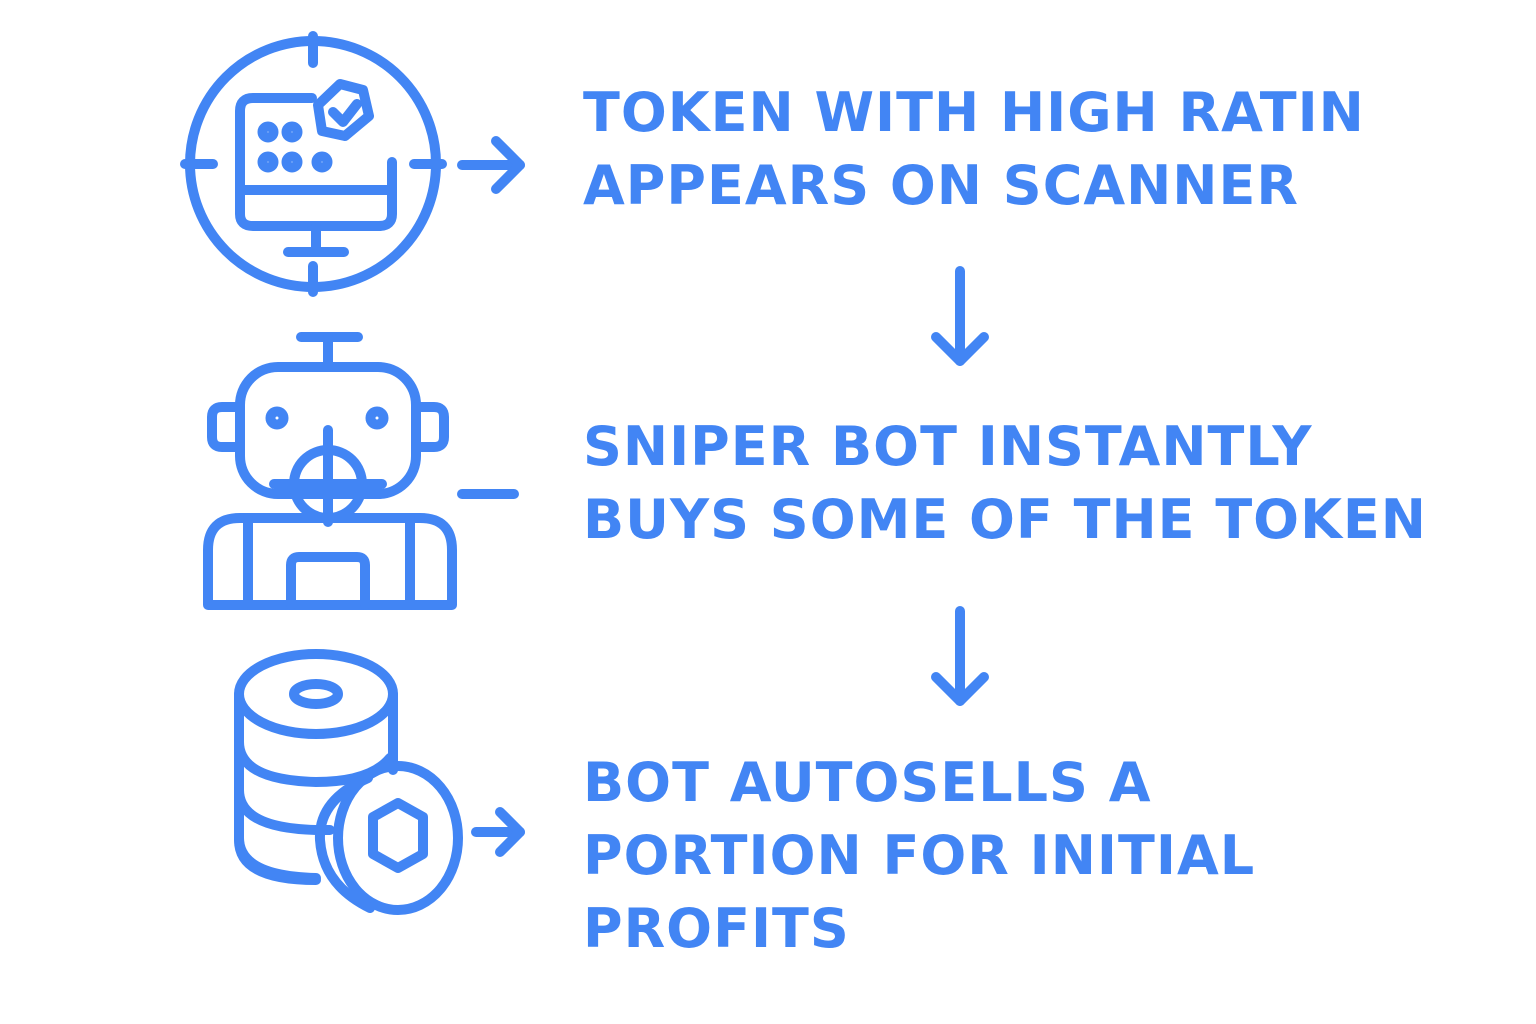 The width and height of the screenshot is (1536, 1024). I want to click on monitor-target-icon, so click(313, 164).